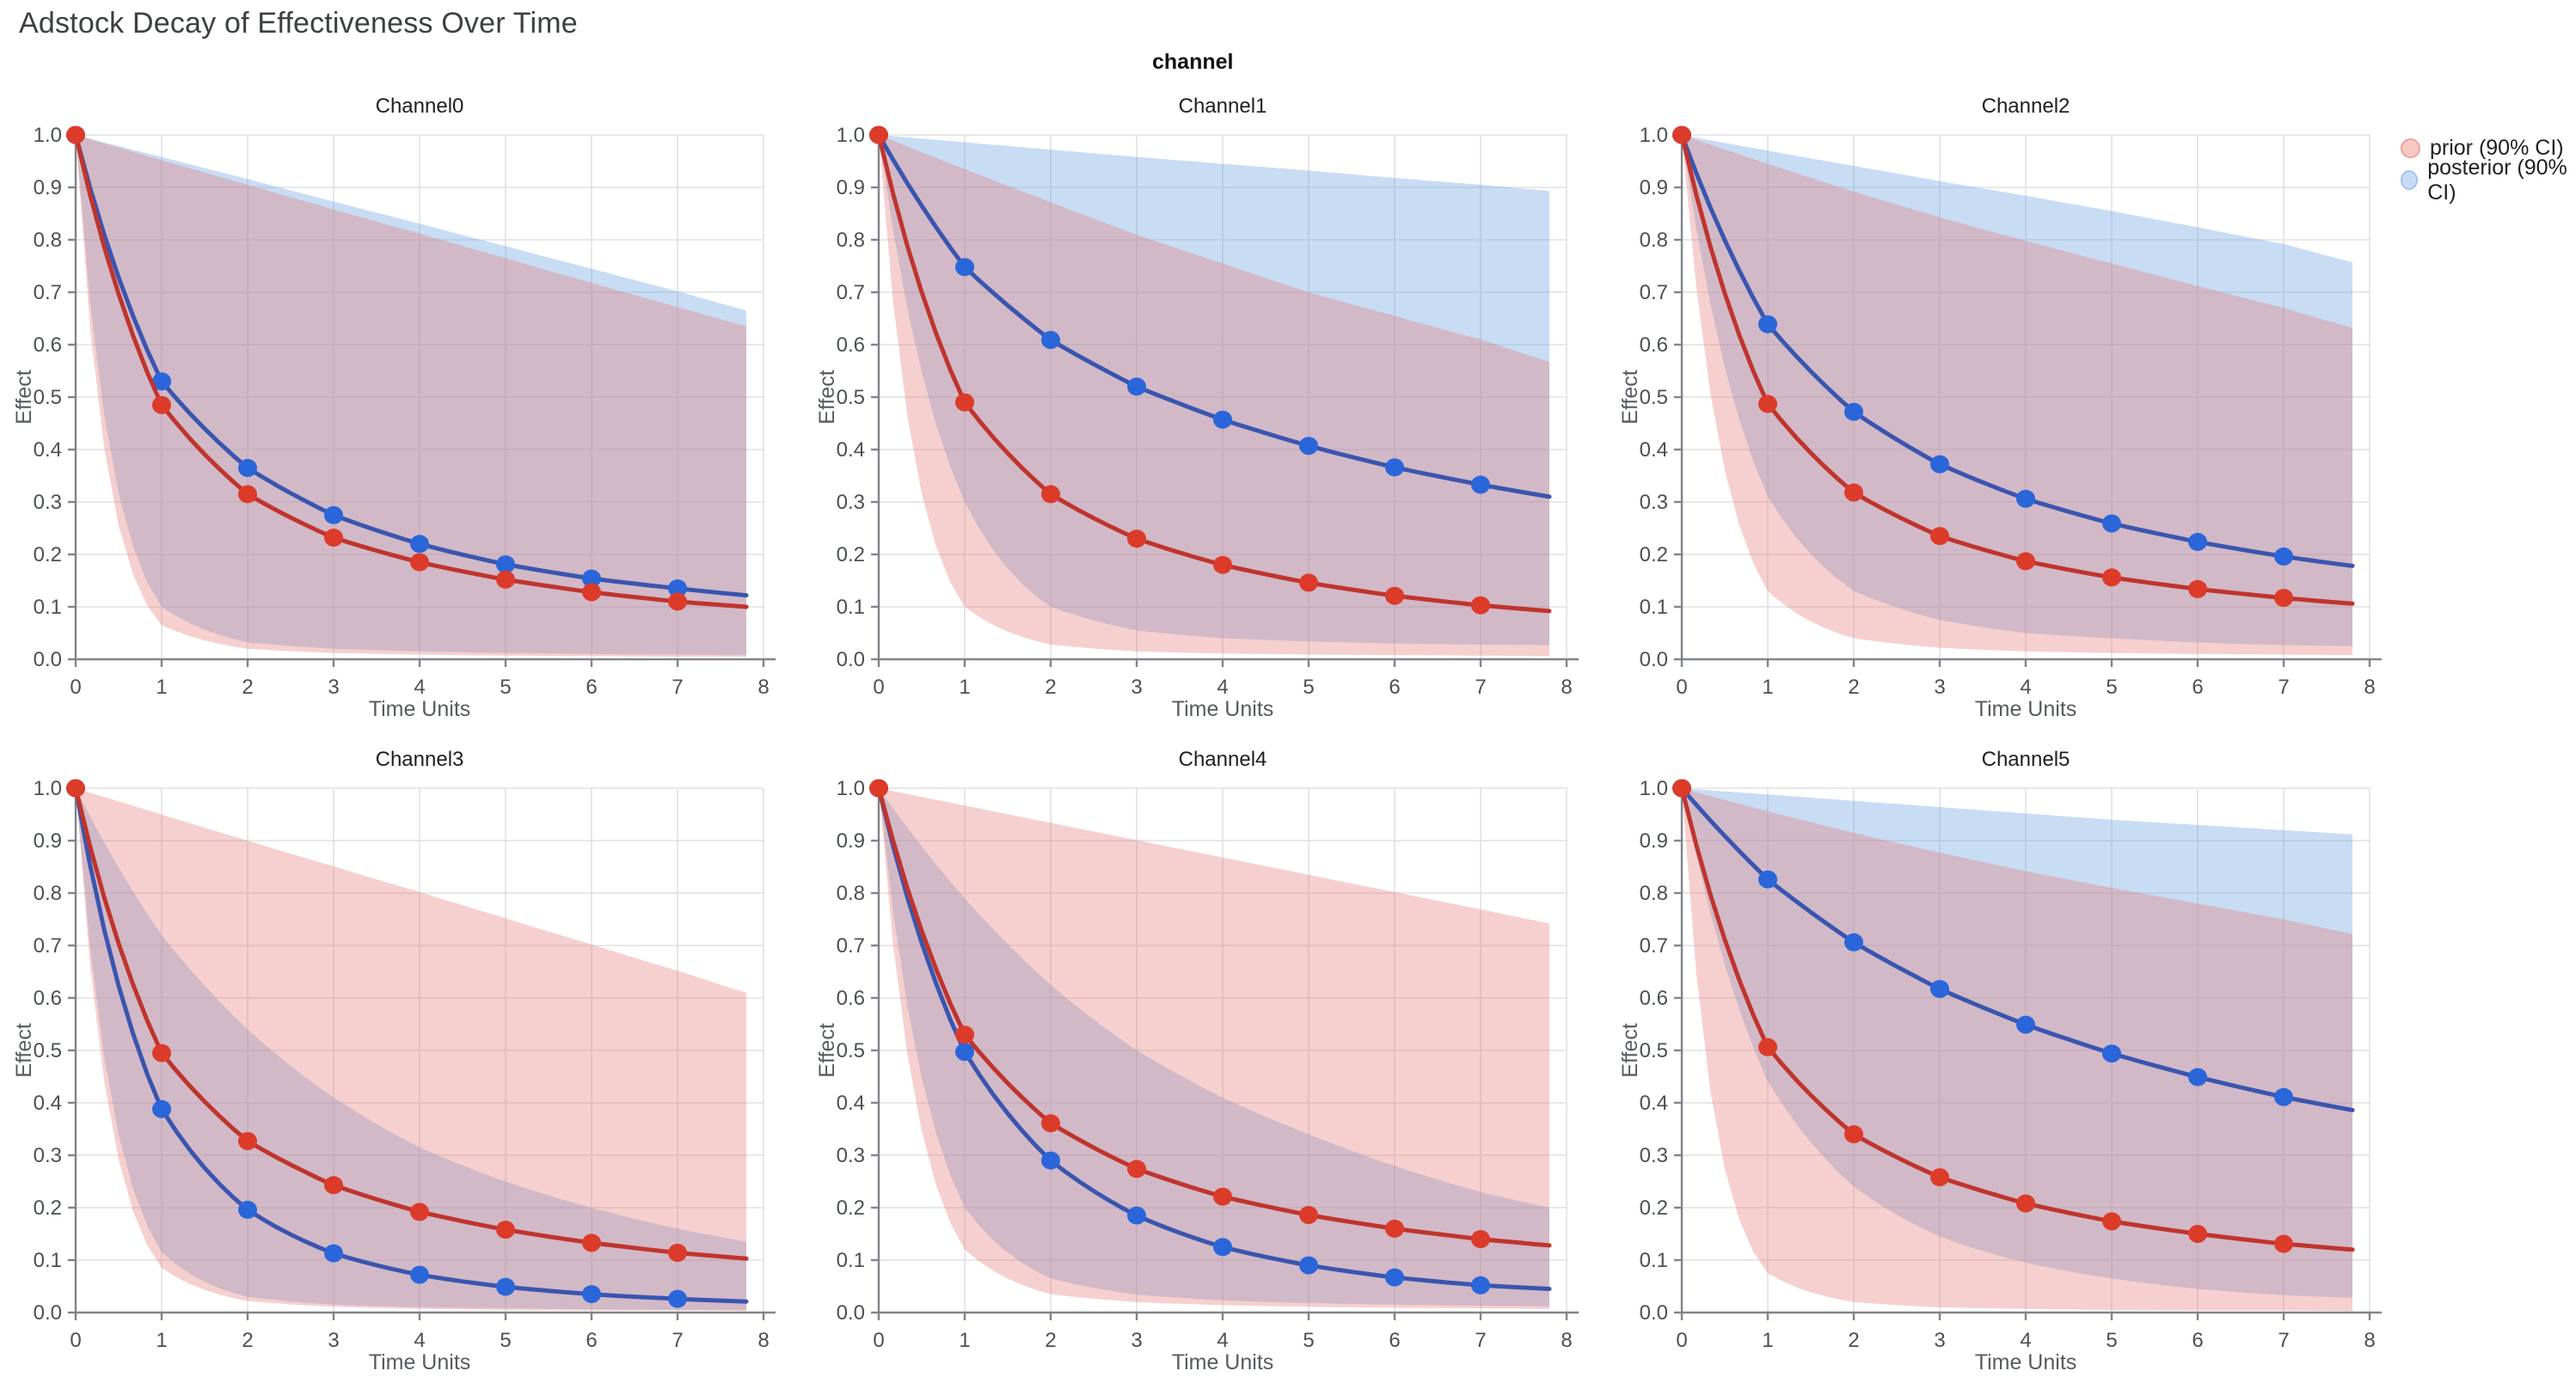 This screenshot has height=1377, width=2576. Describe the element at coordinates (1223, 760) in the screenshot. I see `subplot-title: Channel4` at that location.